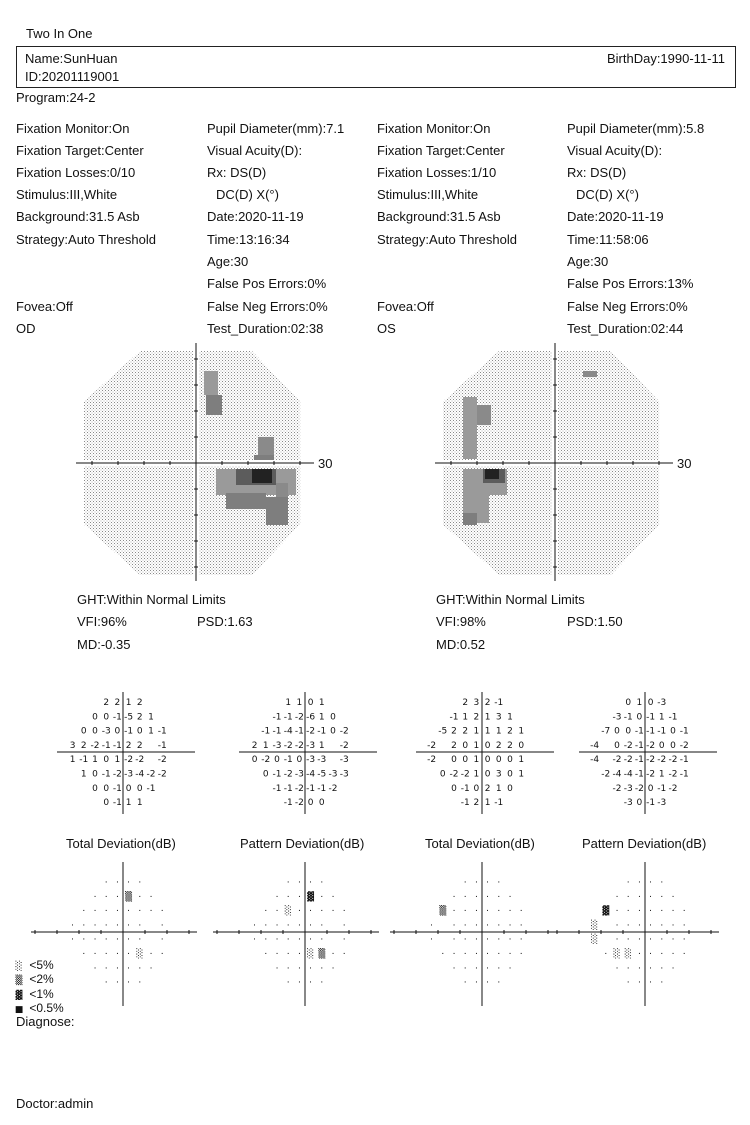  I want to click on os-test-duration: Test_Duration:02:44, so click(625, 328).